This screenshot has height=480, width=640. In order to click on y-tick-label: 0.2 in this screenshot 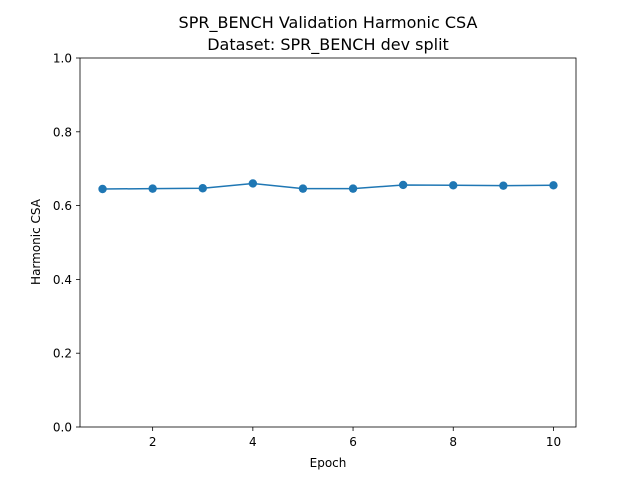, I will do `click(62, 354)`.